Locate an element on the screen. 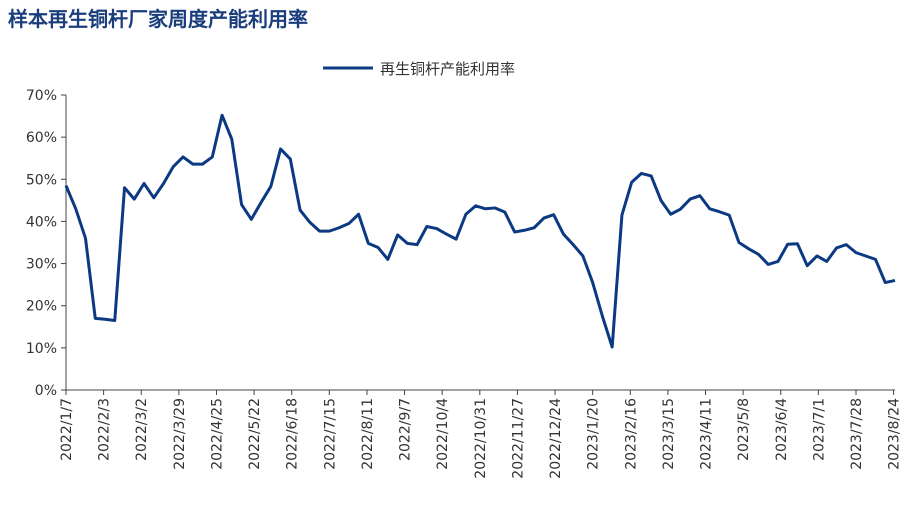 The image size is (913, 516). x-tick-label: 2022/4/25 is located at coordinates (217, 434).